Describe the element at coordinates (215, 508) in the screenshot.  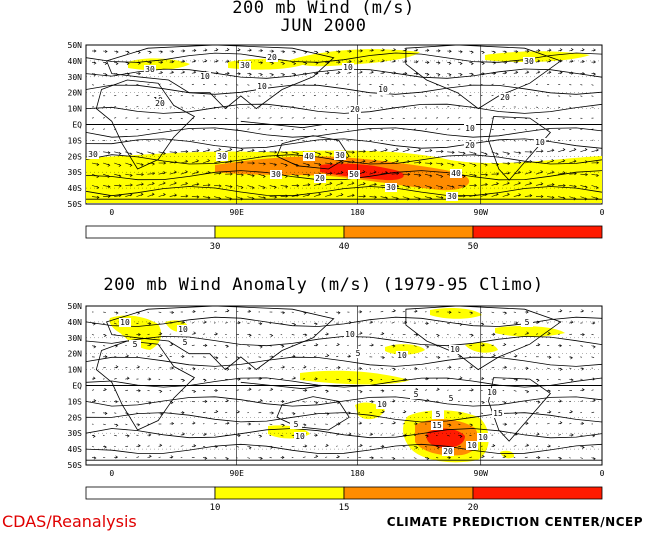
I see `colorbar-label: 10` at that location.